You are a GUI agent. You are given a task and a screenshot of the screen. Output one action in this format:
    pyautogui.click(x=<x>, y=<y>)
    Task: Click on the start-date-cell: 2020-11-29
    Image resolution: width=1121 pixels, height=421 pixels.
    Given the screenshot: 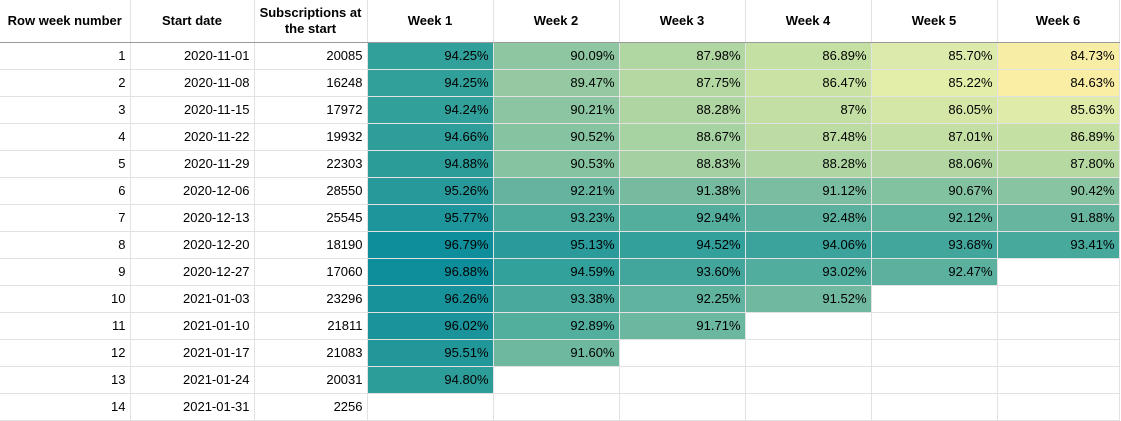 What is the action you would take?
    pyautogui.click(x=192, y=164)
    